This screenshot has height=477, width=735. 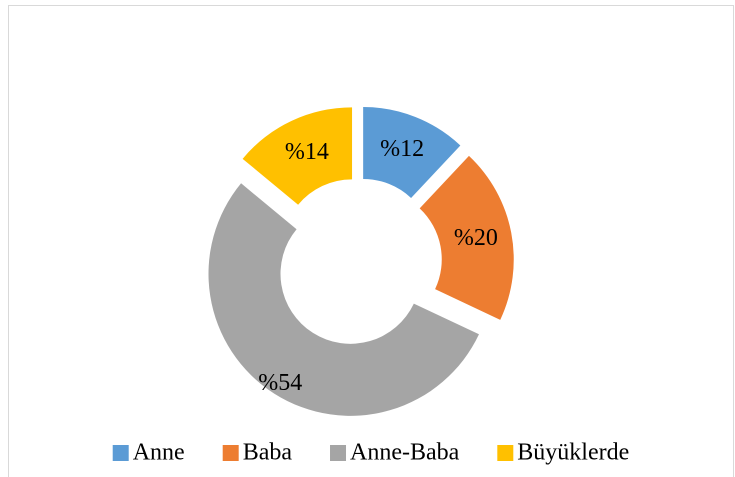 What do you see at coordinates (307, 152) in the screenshot?
I see `data-label: %14` at bounding box center [307, 152].